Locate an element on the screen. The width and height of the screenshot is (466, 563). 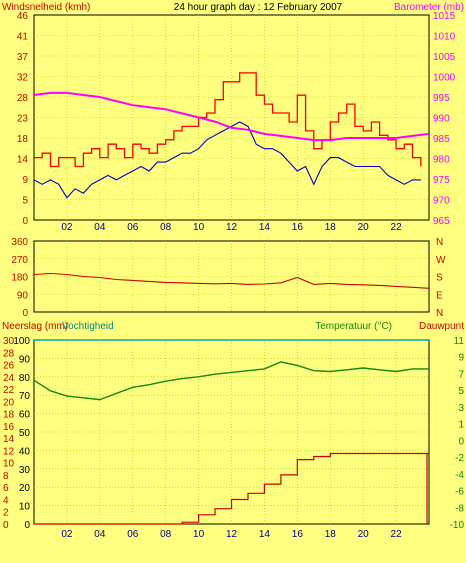
humidity-tick-label: 20 is located at coordinates (25, 488).